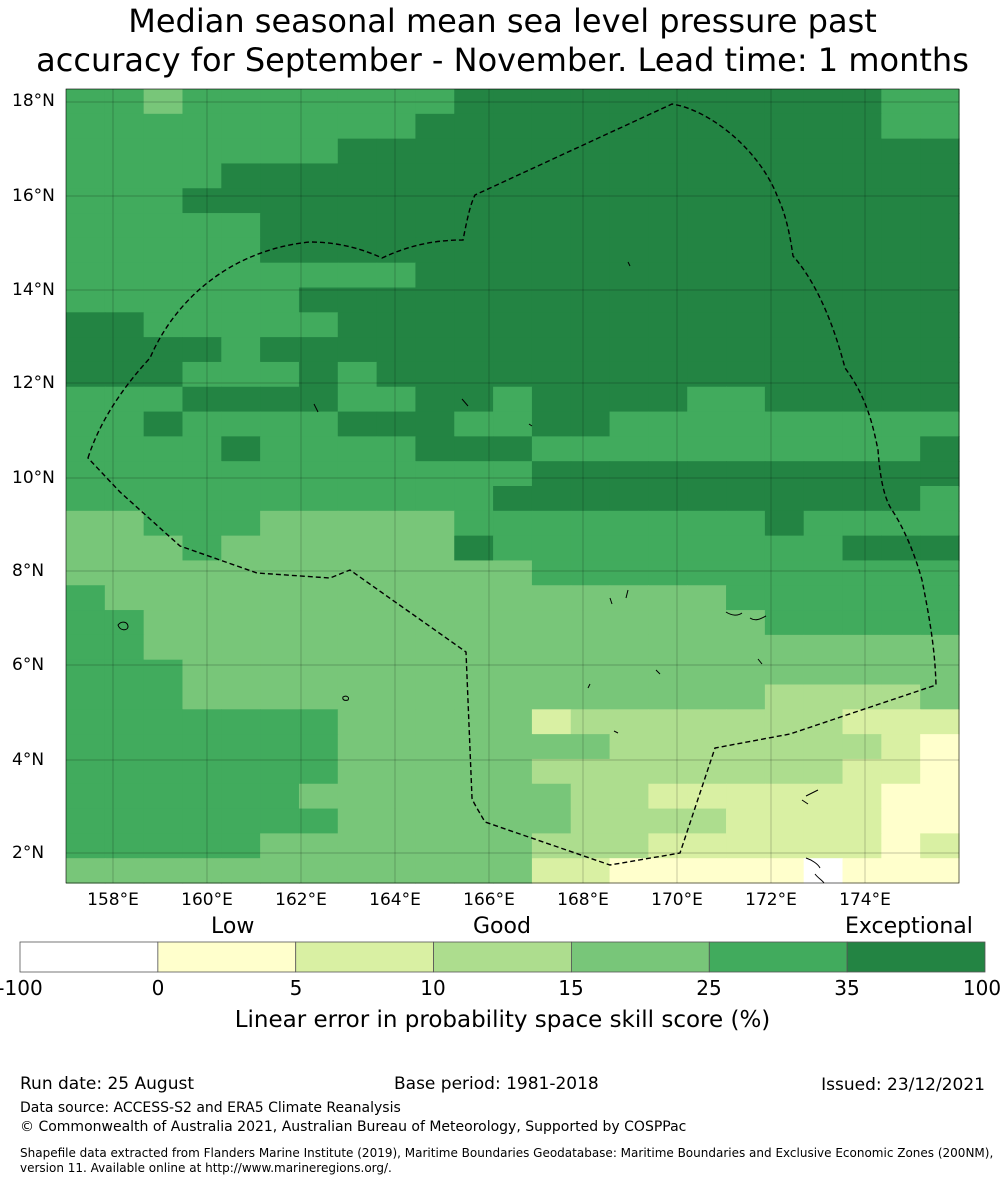 The height and width of the screenshot is (1185, 1005). I want to click on colorbar-category-low: Low, so click(233, 926).